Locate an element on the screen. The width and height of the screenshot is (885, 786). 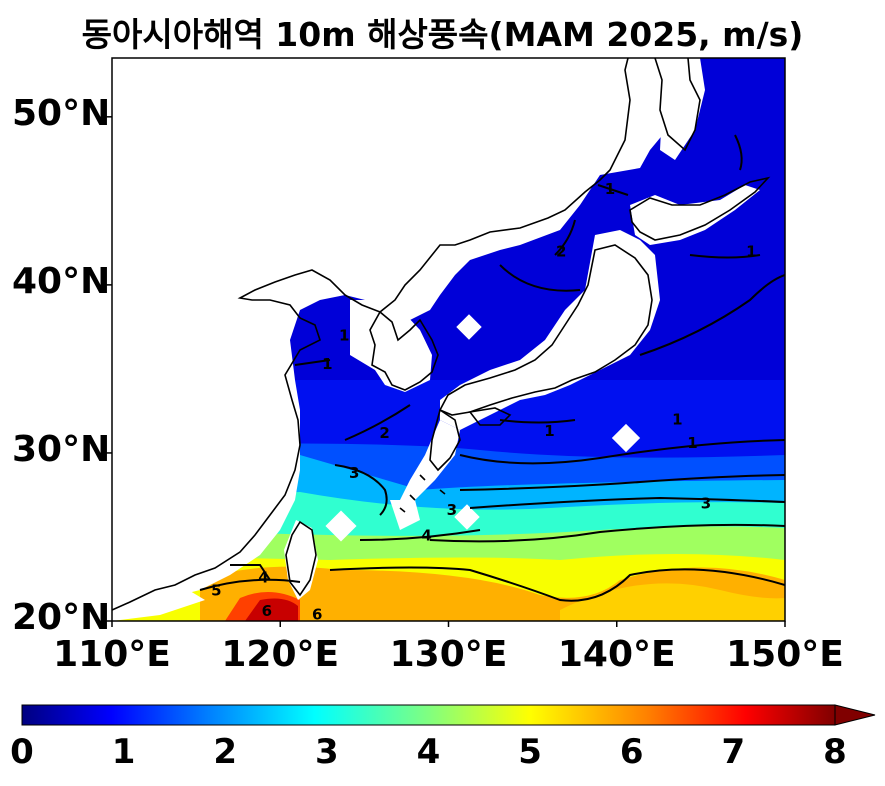
colorbar-tick-label: 2 is located at coordinates (225, 752).